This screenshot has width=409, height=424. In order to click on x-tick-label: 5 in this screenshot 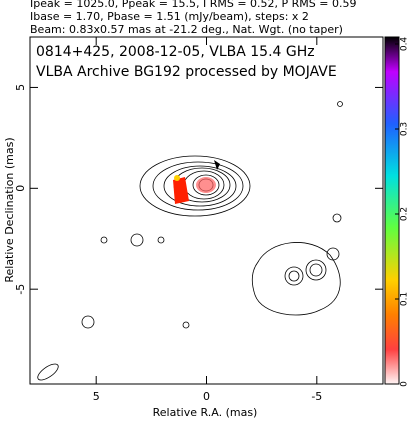, I will do `click(96, 396)`.